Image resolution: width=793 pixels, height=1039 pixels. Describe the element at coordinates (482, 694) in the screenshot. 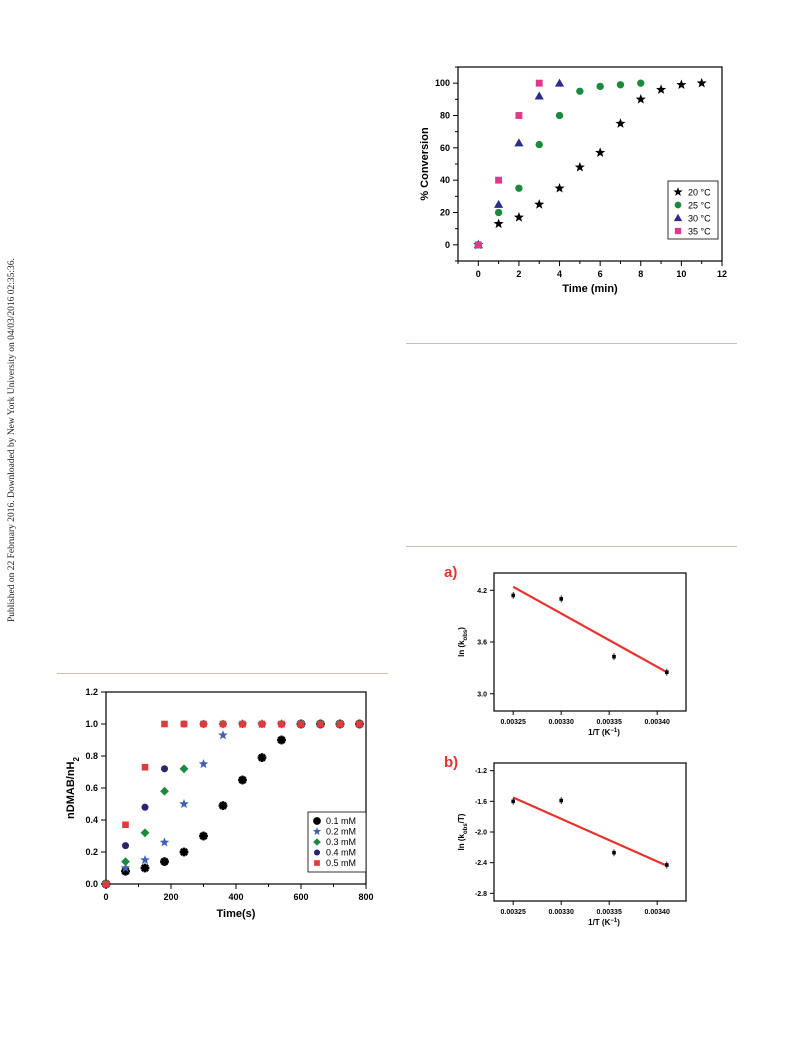

I see `y-tick-label: 3.0` at that location.